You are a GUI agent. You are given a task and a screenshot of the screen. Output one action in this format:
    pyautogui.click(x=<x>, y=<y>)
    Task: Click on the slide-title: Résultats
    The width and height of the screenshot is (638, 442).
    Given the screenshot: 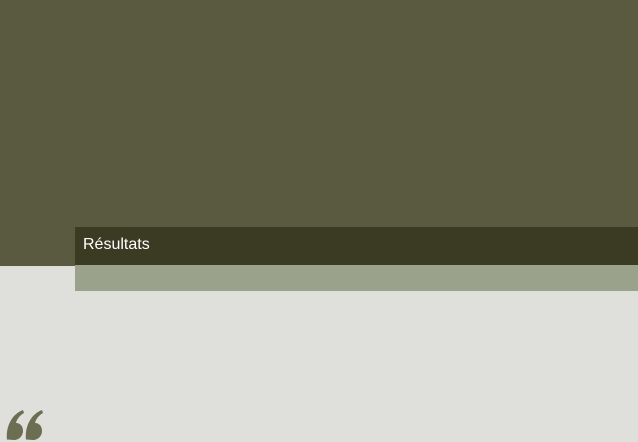 What is the action you would take?
    pyautogui.click(x=116, y=244)
    